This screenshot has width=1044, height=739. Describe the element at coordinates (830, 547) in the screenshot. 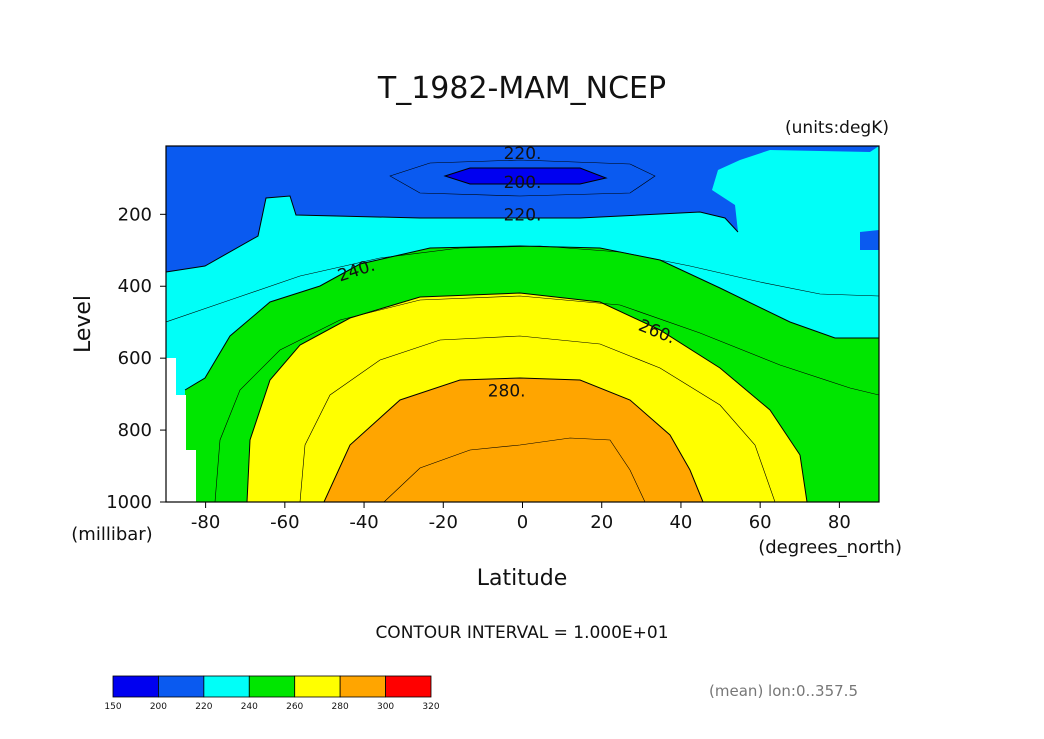

I see `x-axis-units: (degrees_north)` at that location.